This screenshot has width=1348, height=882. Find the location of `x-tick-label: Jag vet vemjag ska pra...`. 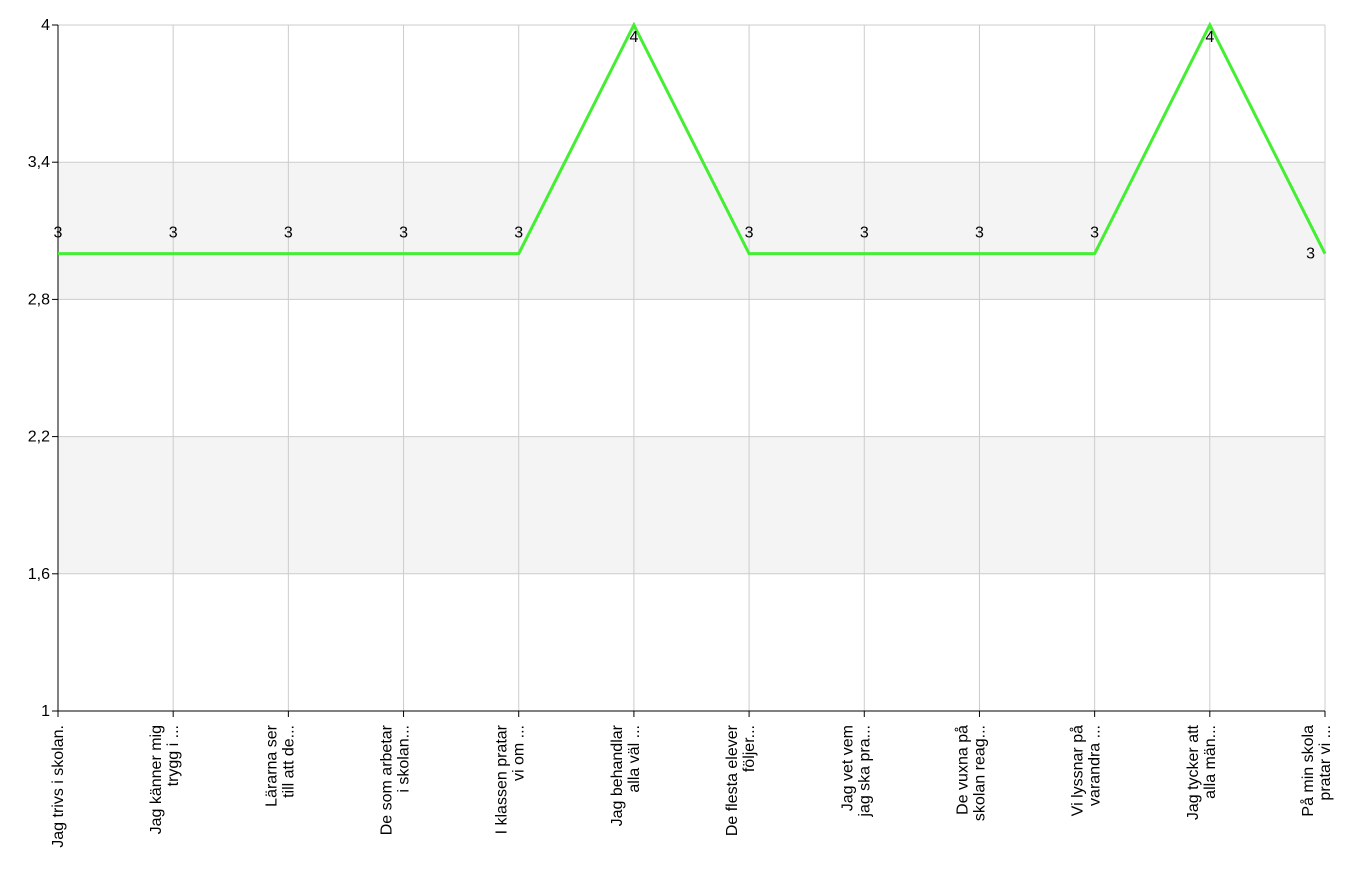

x-tick-label: Jag vet vemjag ska pra... is located at coordinates (856, 771).